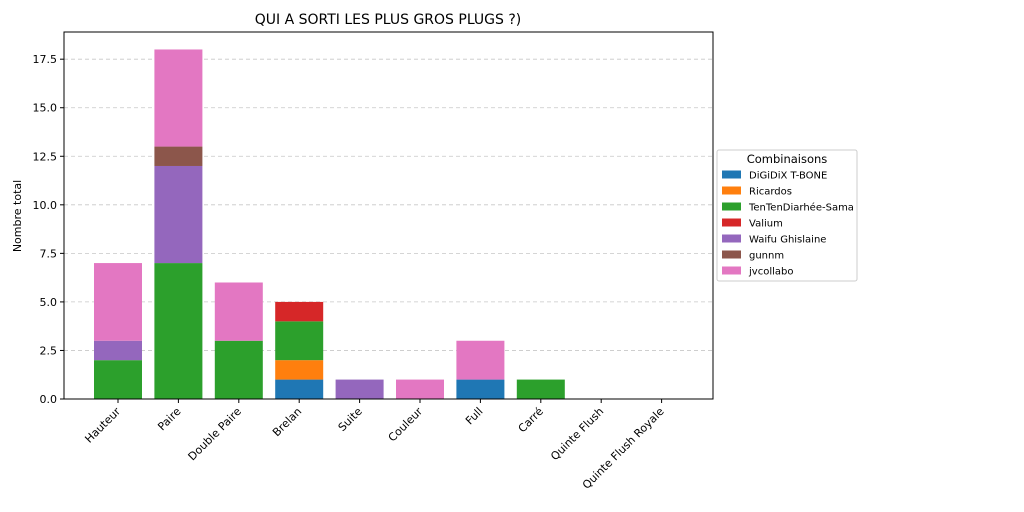 The width and height of the screenshot is (1024, 512). I want to click on x-tick-label: Carré, so click(531, 420).